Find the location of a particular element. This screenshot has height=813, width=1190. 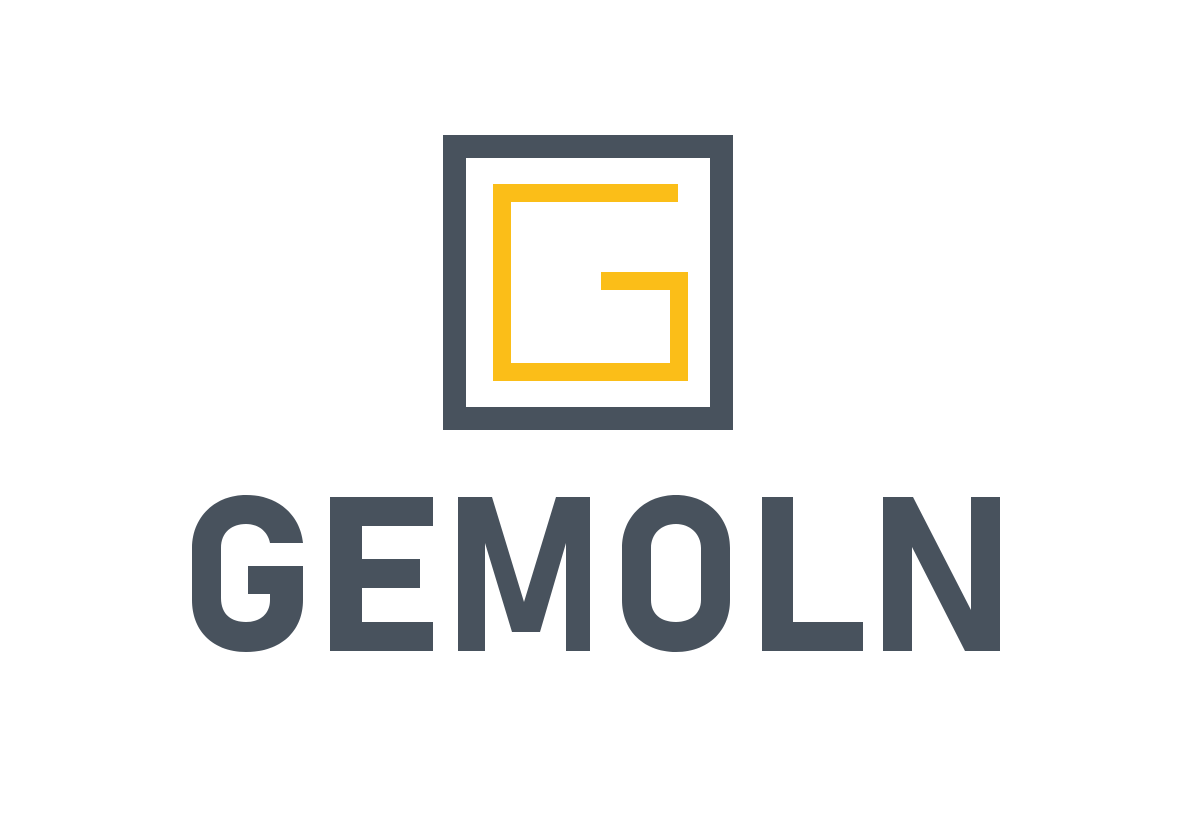

wordmark-letter-o is located at coordinates (676, 573).